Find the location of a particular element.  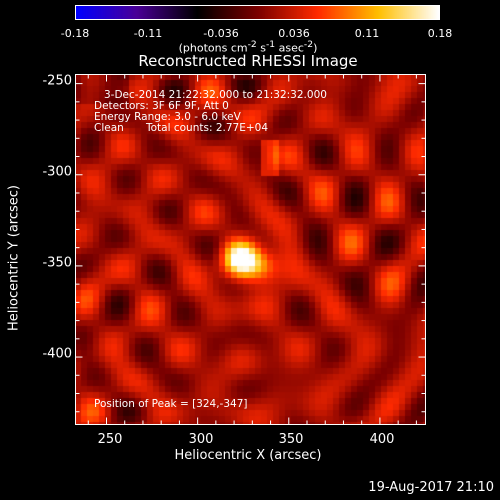

colorbar-tick: -0.11 is located at coordinates (148, 33).